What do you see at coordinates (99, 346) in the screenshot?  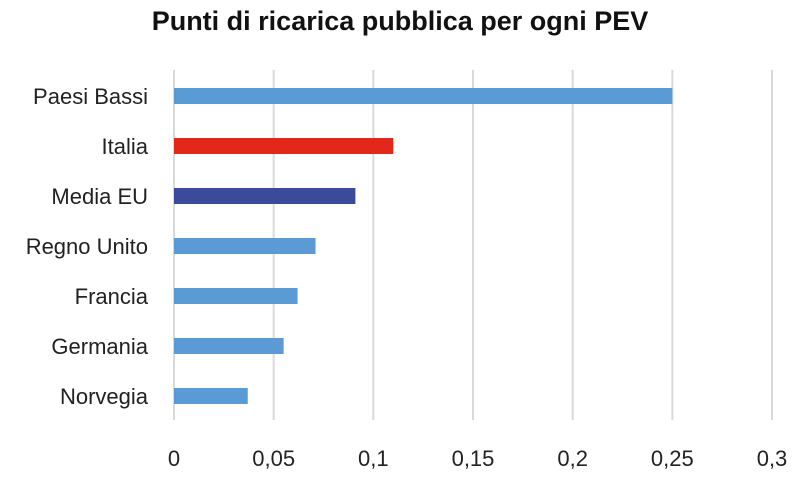 I see `category-label: Germania` at bounding box center [99, 346].